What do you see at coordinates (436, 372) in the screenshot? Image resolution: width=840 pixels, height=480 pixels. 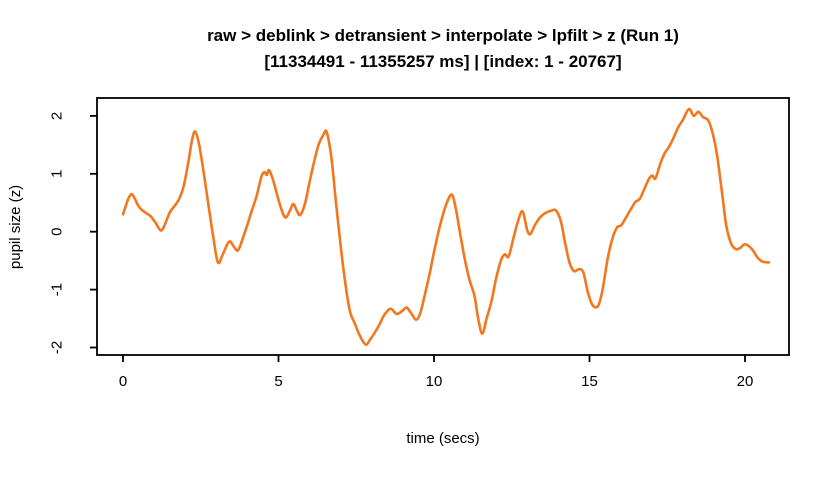 I see `x-axis: 0 5 10 15 20` at bounding box center [436, 372].